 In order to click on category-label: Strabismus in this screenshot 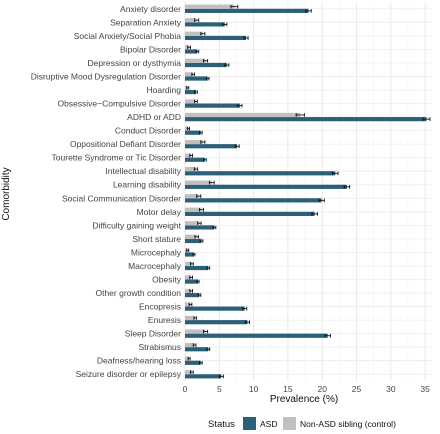, I will do `click(159, 347)`.